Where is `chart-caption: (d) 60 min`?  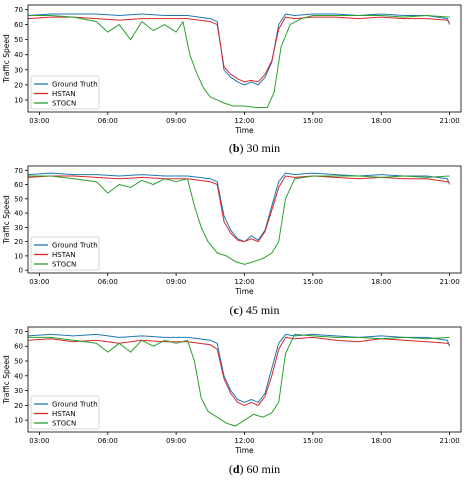
chart-caption: (d) 60 min is located at coordinates (254, 469).